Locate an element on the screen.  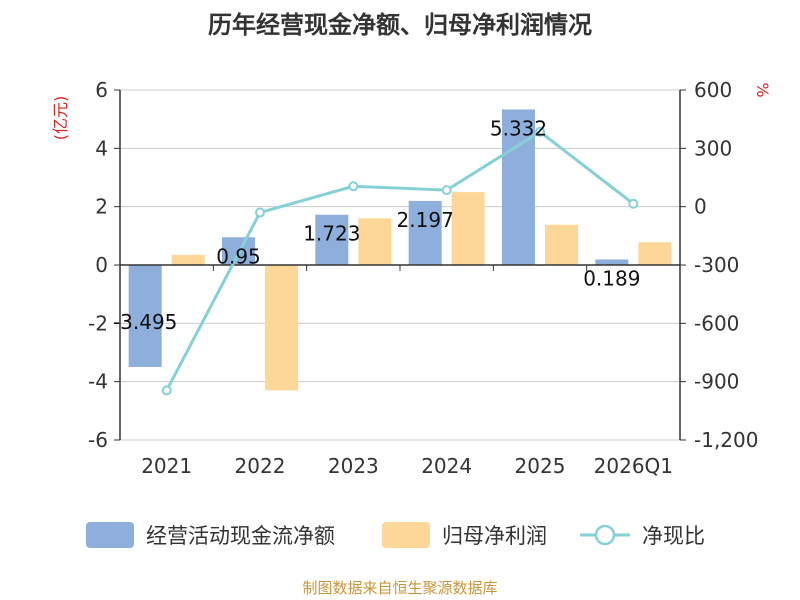
left-tick-label: 0 is located at coordinates (101, 265).